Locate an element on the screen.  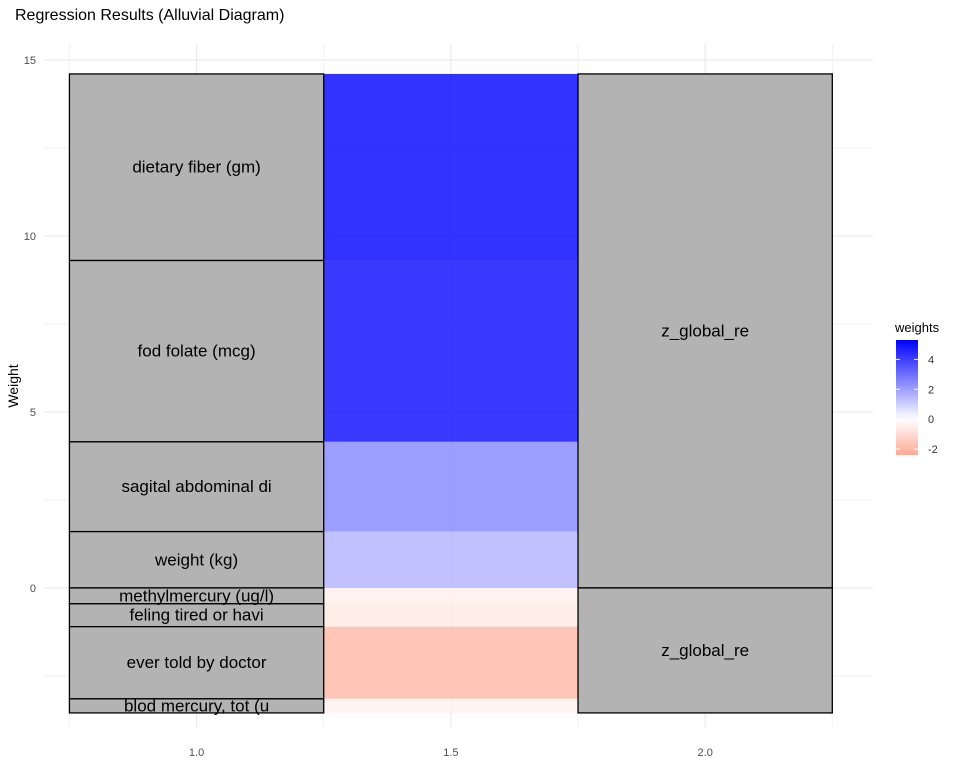
y-tick-label: 0 is located at coordinates (33, 589).